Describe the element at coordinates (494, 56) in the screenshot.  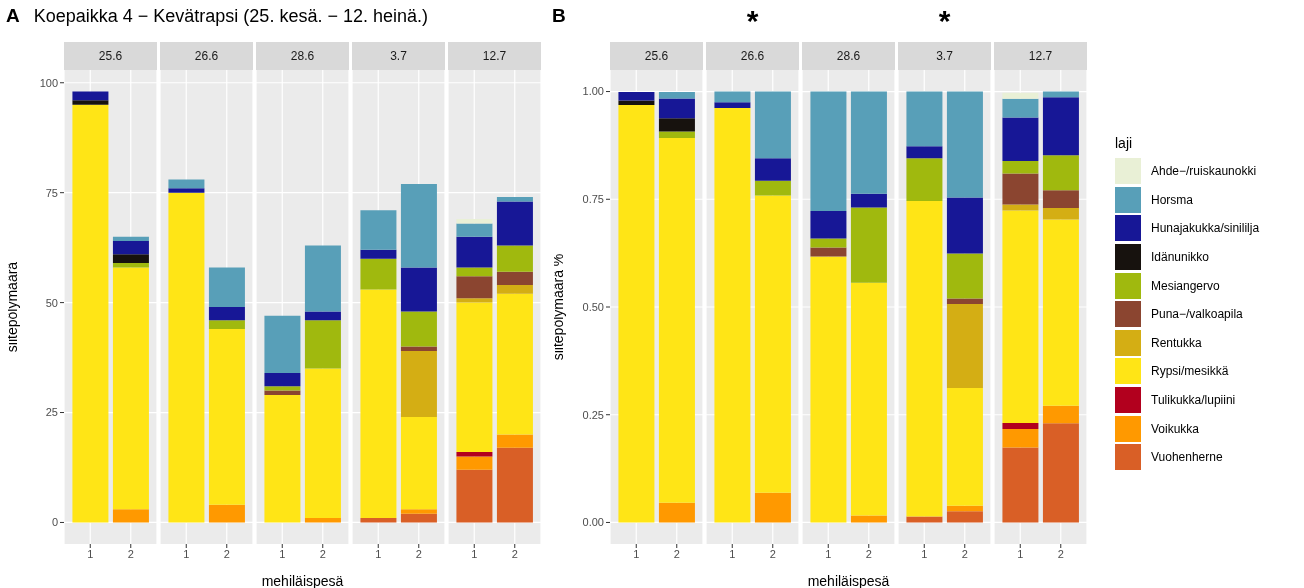
I see `chart-title: 12.7` at that location.